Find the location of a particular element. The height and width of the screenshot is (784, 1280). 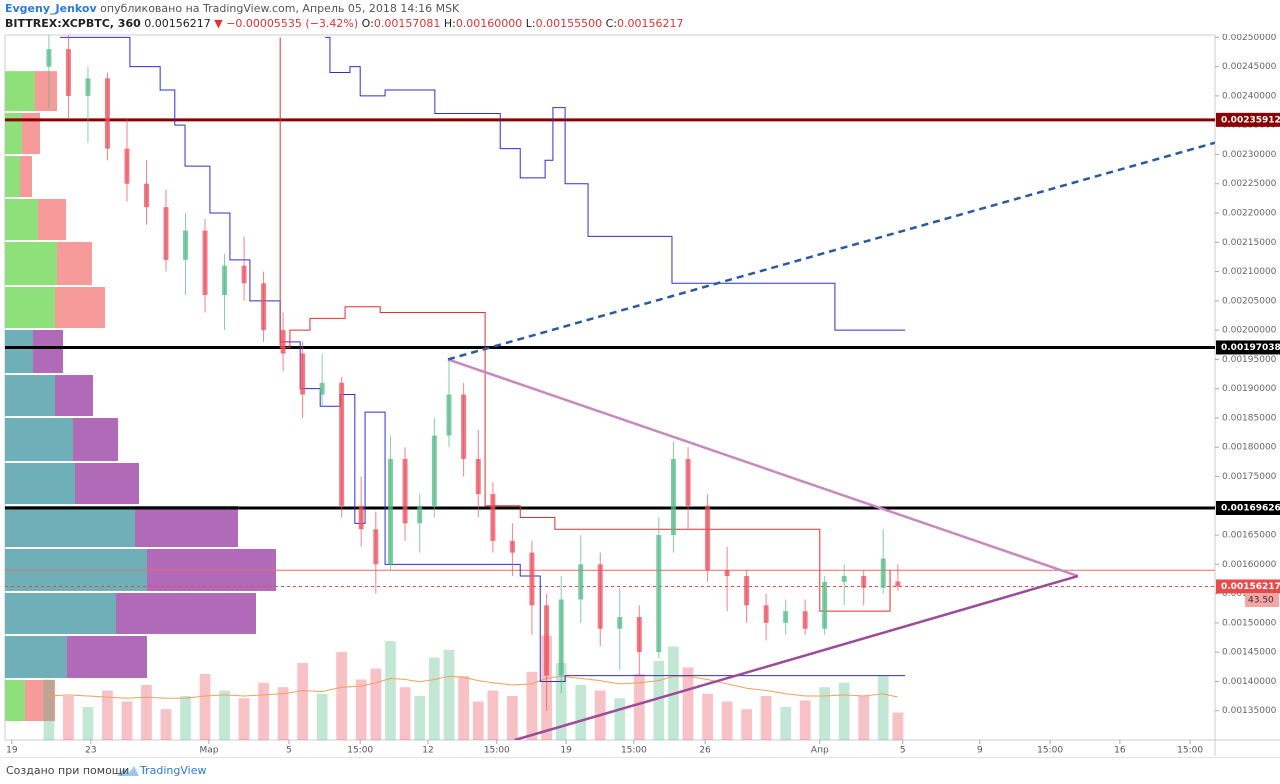

y-tick-label: 0.00180000 is located at coordinates (1249, 448).